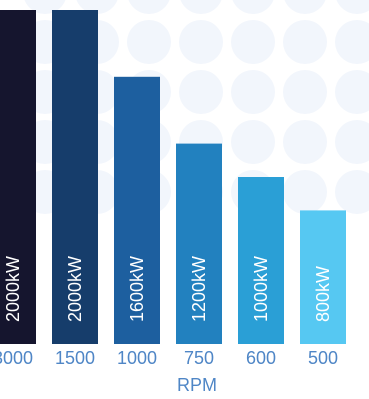 This screenshot has width=369, height=399. I want to click on x-tick-label: 600, so click(261, 358).